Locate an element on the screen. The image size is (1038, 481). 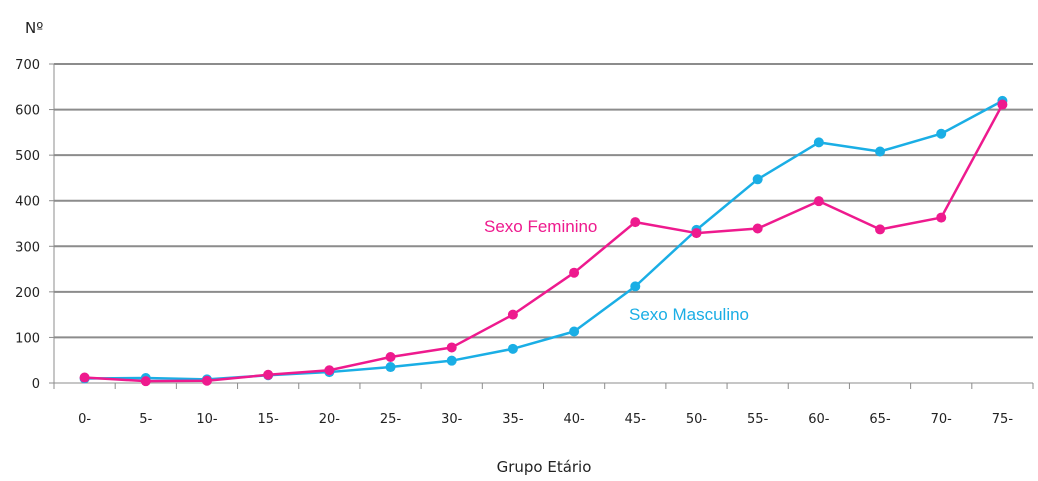
x-tick-label: 5- is located at coordinates (145, 419).